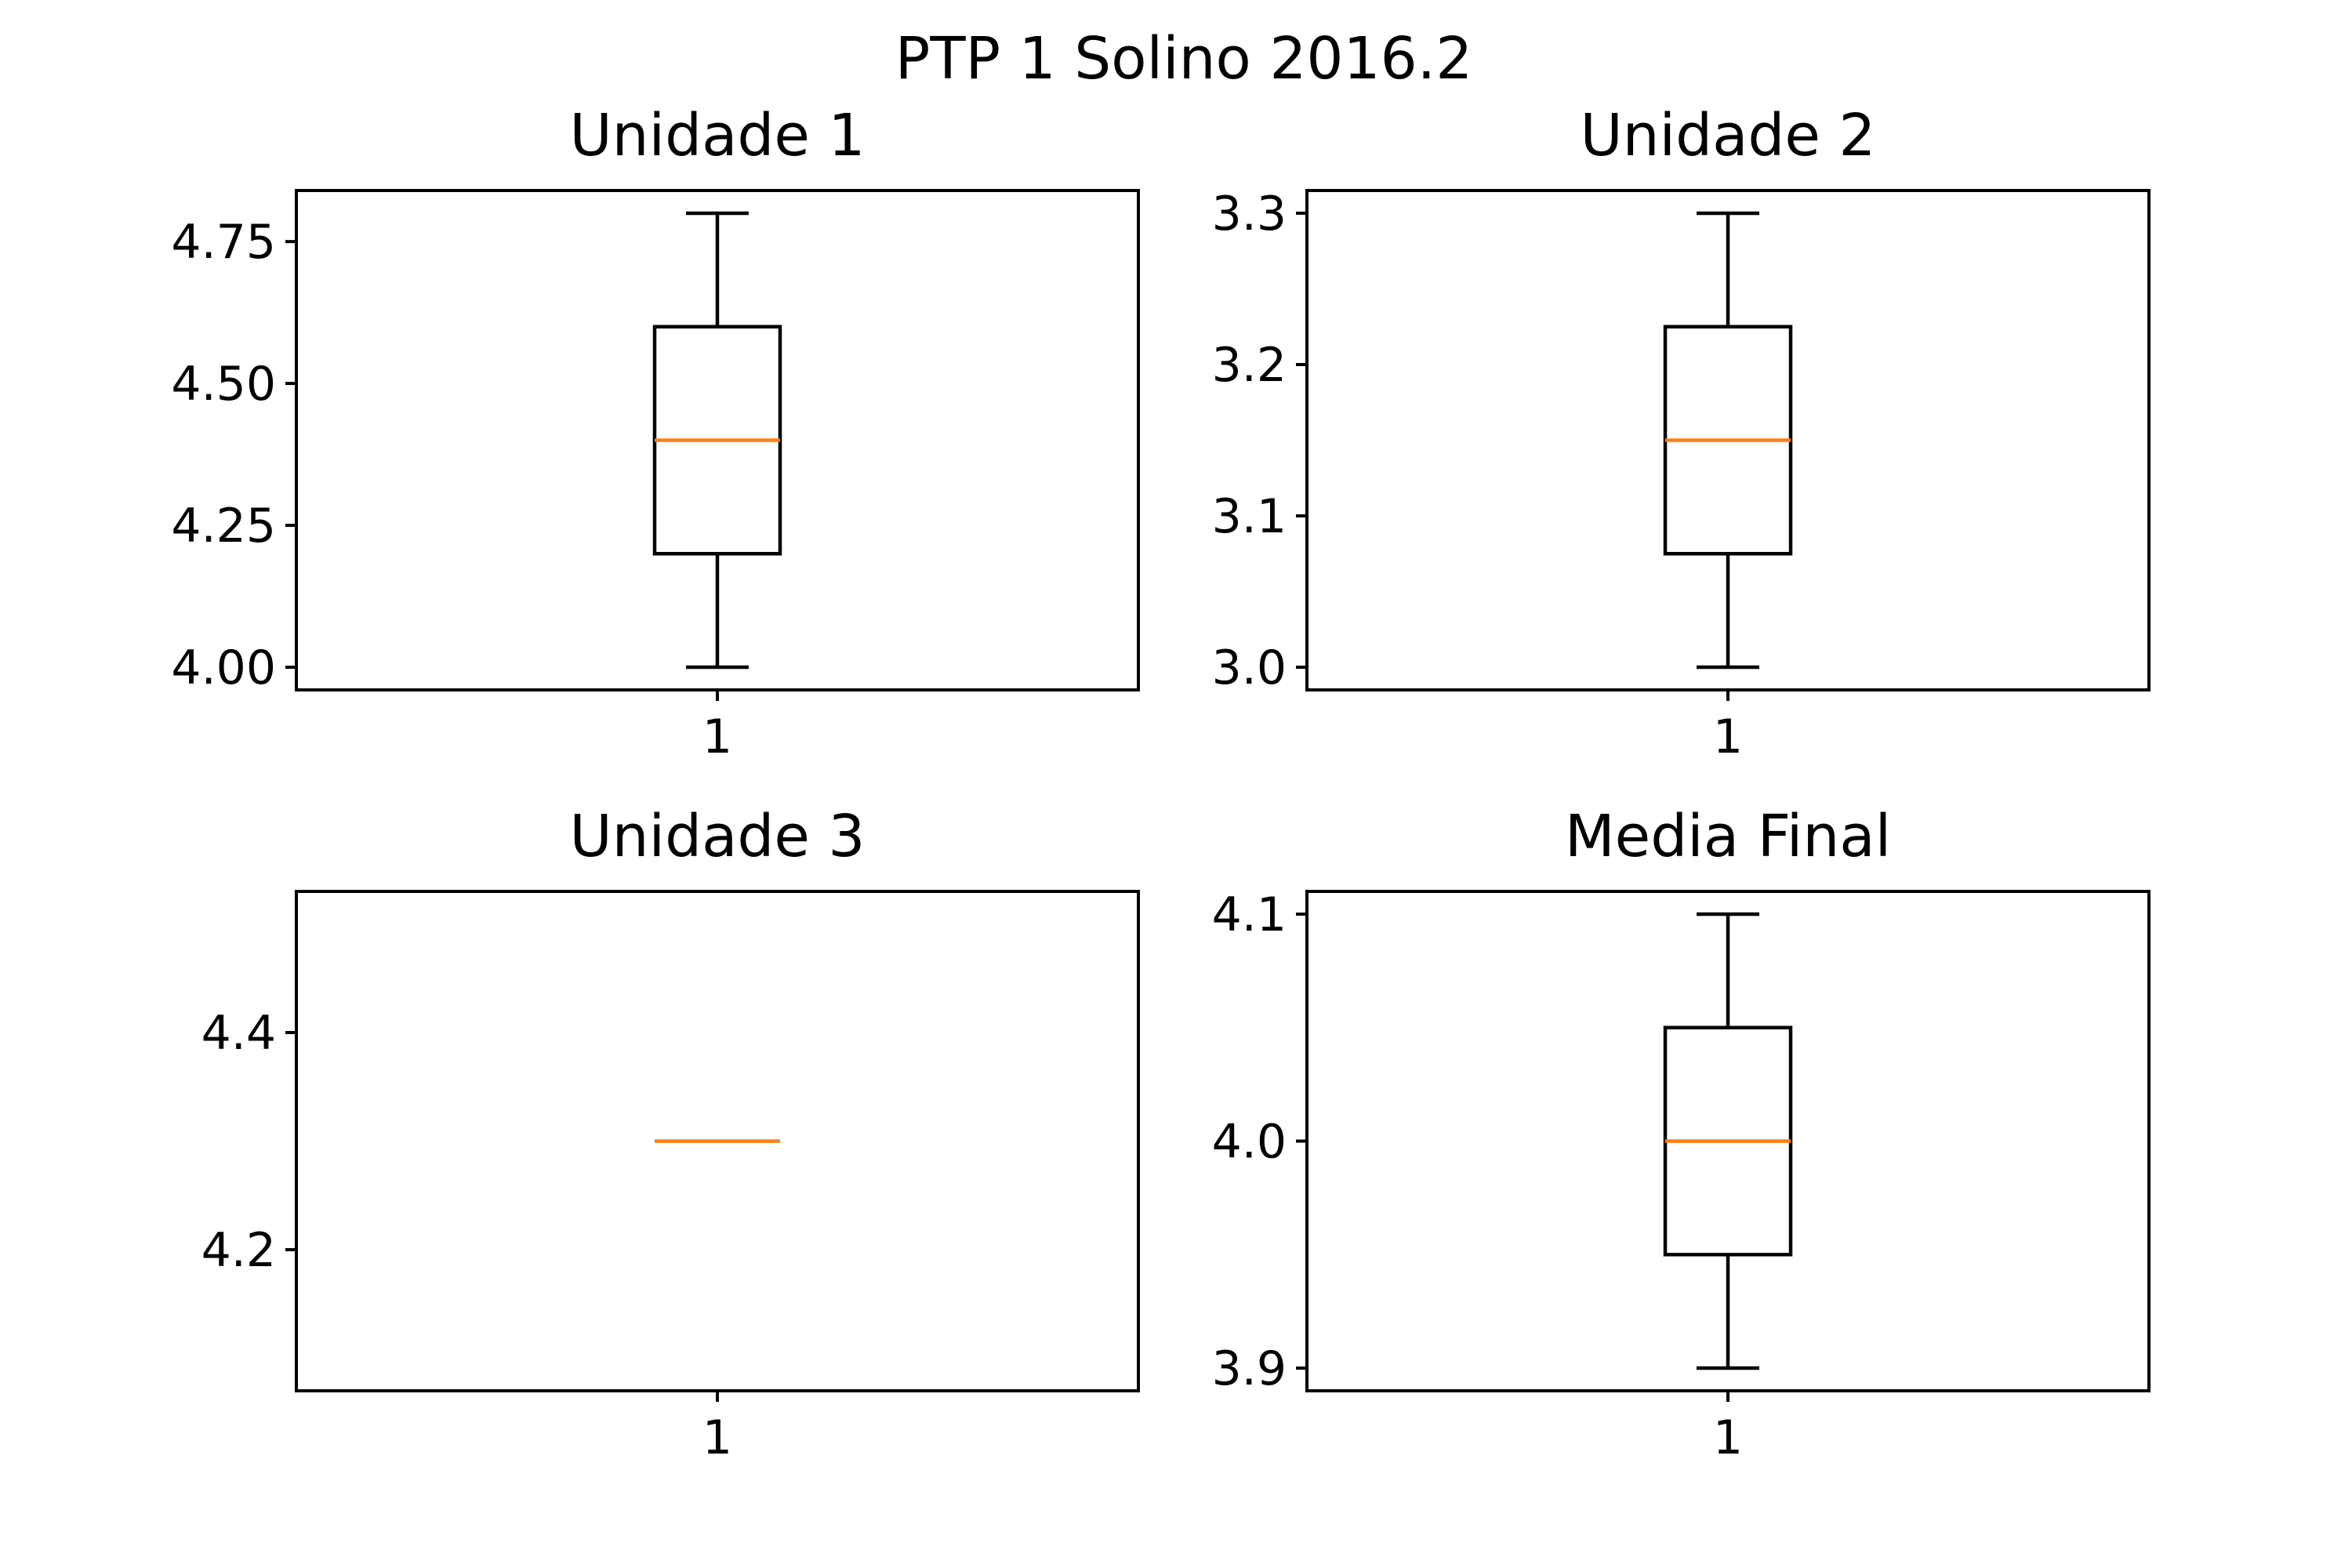 This screenshot has width=2352, height=1568. What do you see at coordinates (1728, 737) in the screenshot?
I see `subplot-2-xtick-label: 1` at bounding box center [1728, 737].